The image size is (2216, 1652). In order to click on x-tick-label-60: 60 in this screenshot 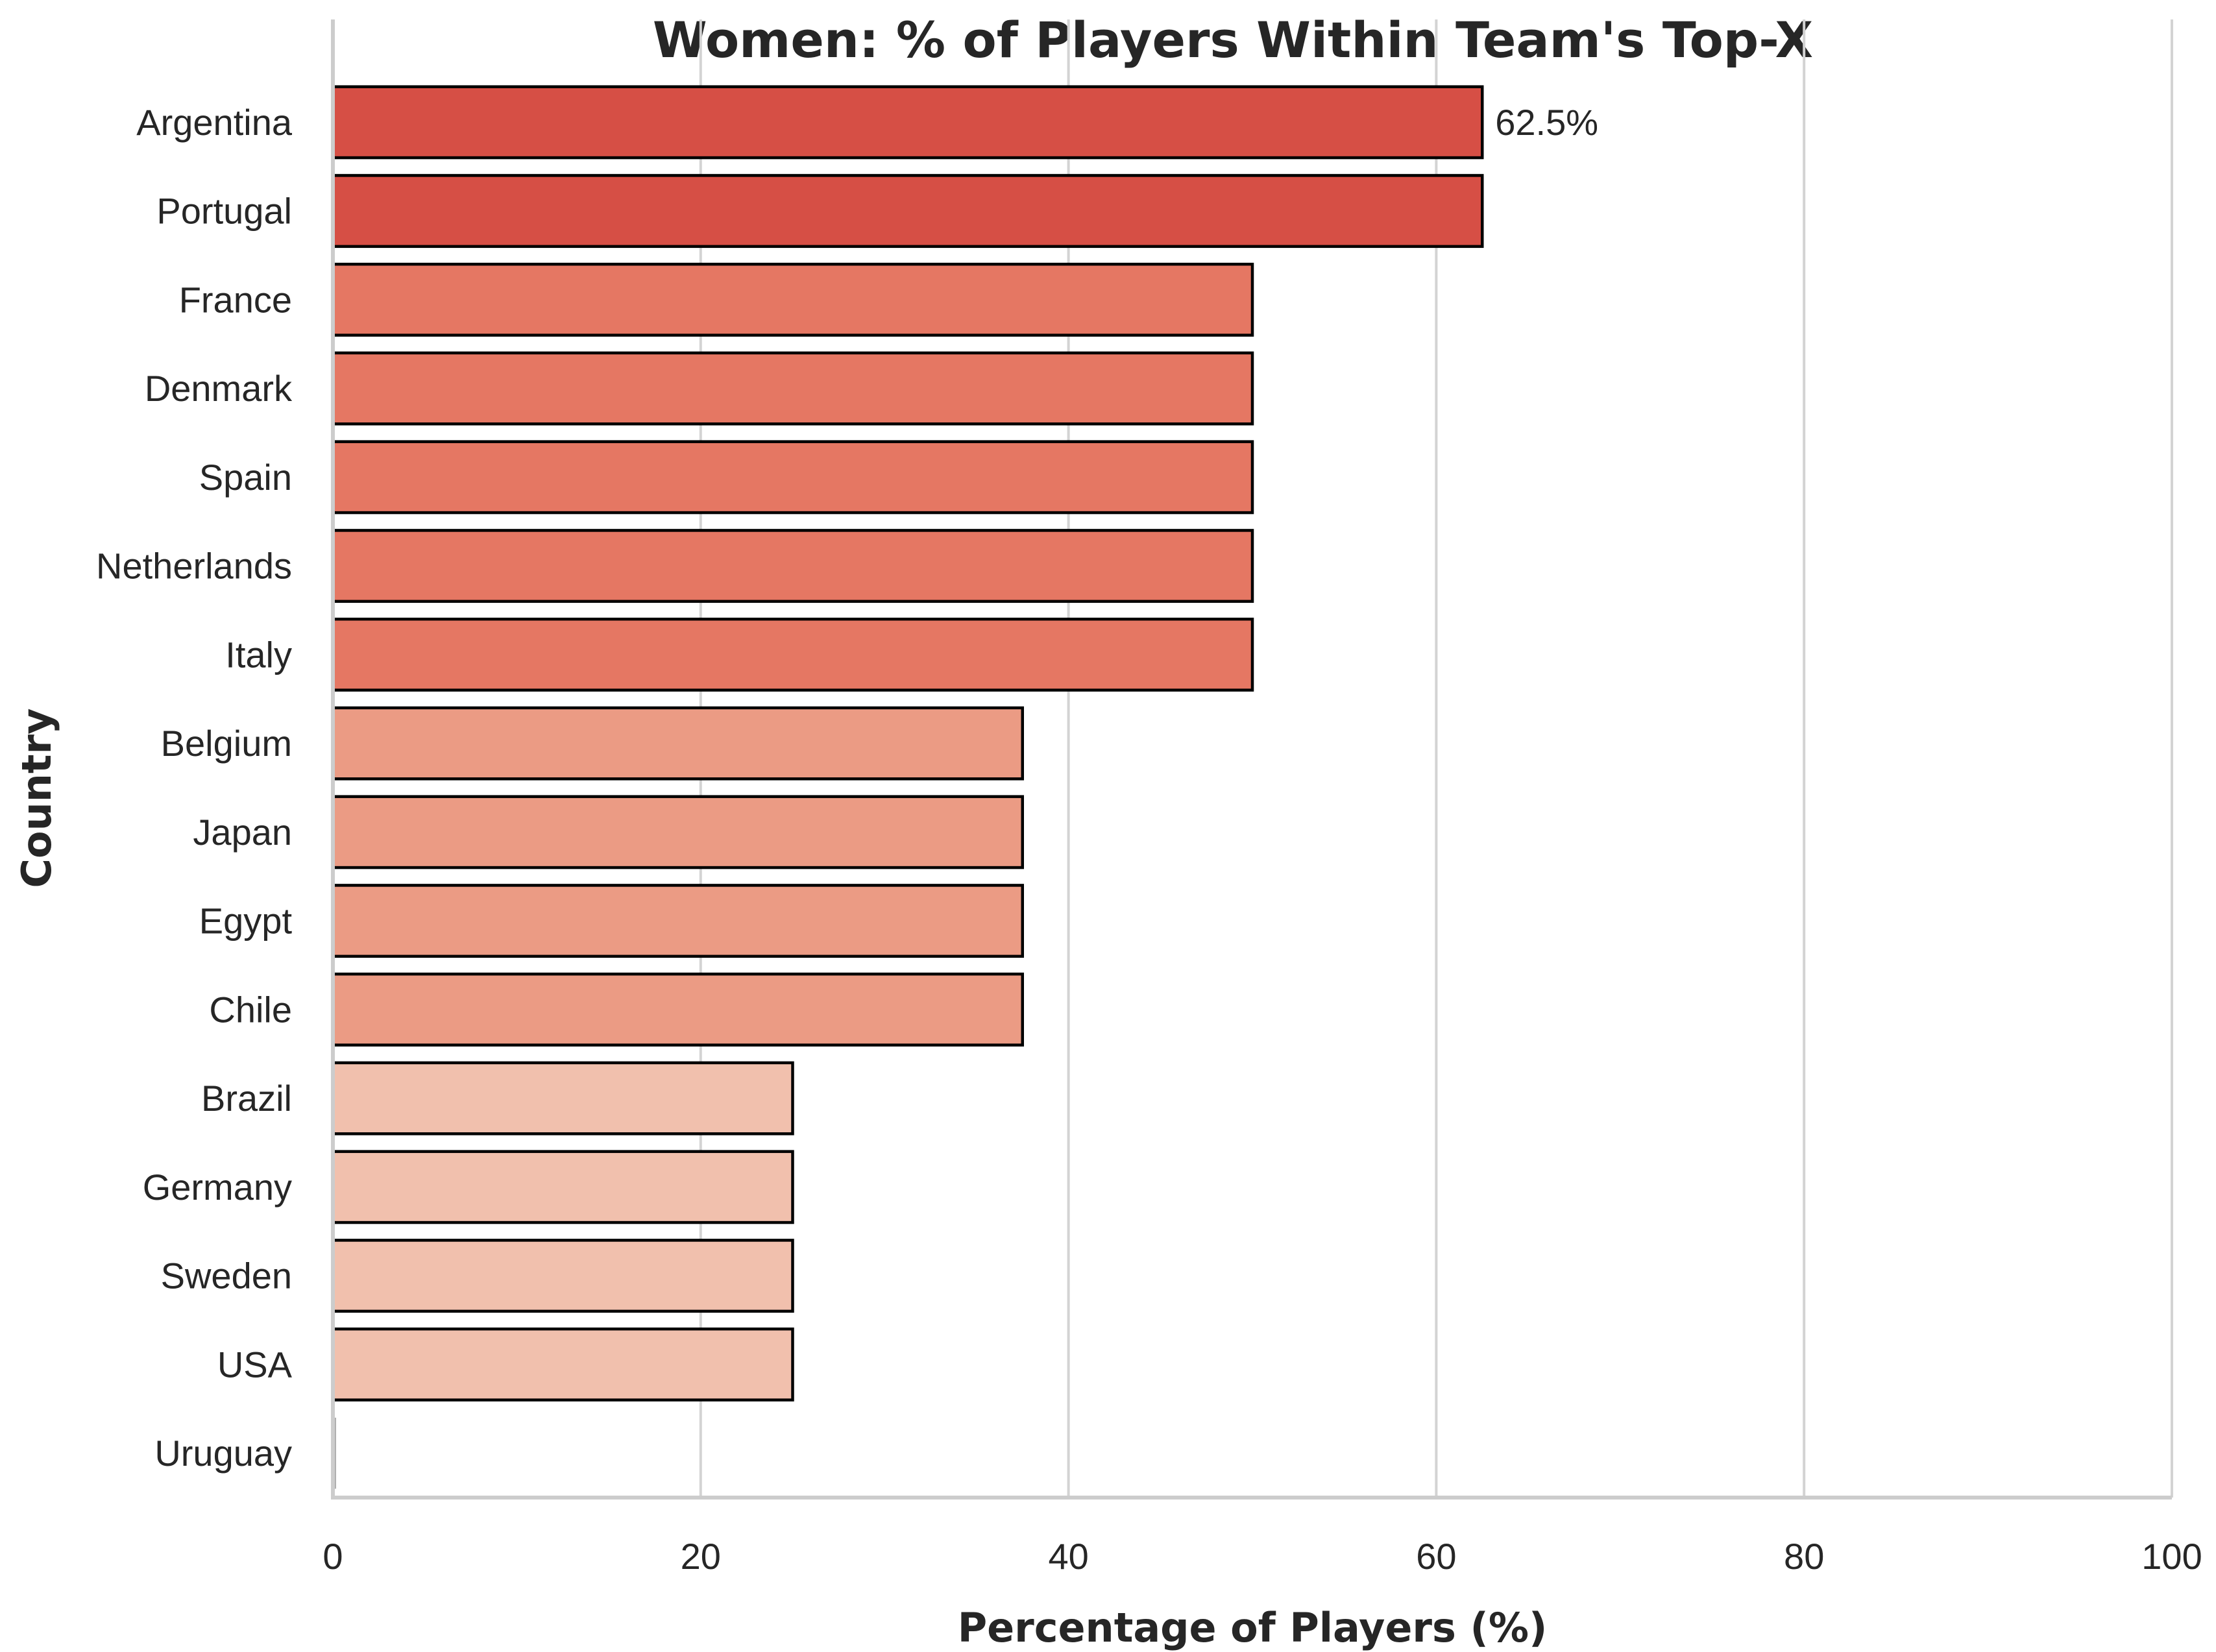, I will do `click(1436, 1556)`.